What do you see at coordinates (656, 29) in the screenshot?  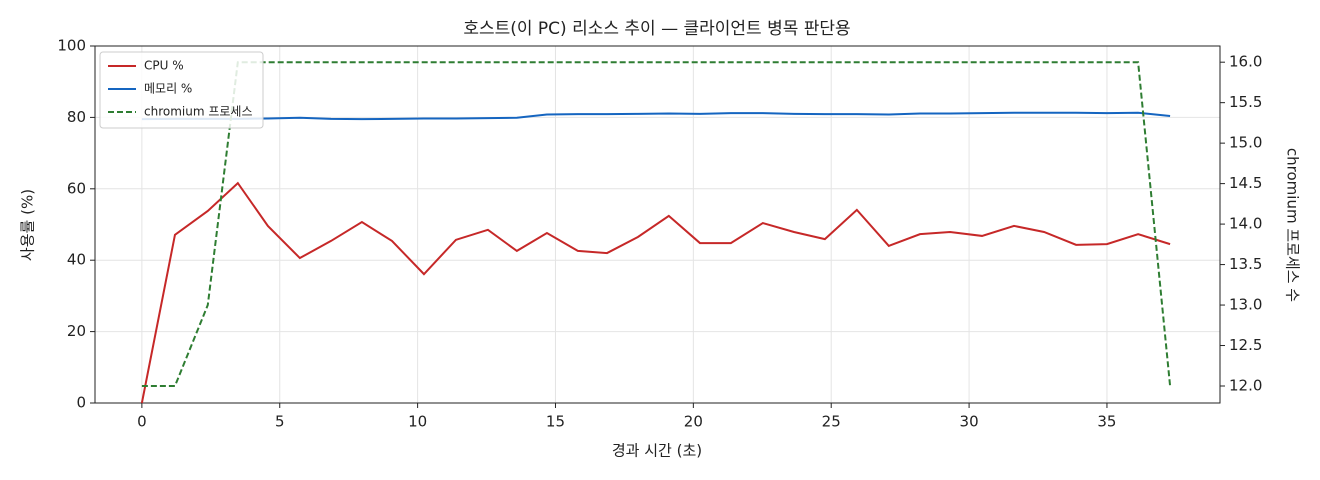 I see `chart-title: 호스트(이 PC) 리소스 추이 — 클라이언트 병목 판단용` at bounding box center [656, 29].